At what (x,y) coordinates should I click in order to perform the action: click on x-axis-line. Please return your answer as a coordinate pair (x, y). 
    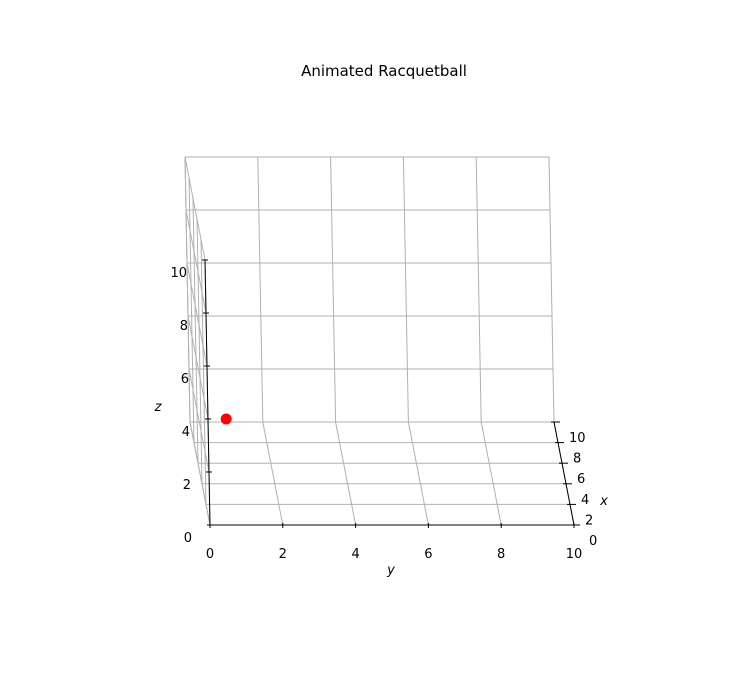
    Looking at the image, I should click on (564, 473).